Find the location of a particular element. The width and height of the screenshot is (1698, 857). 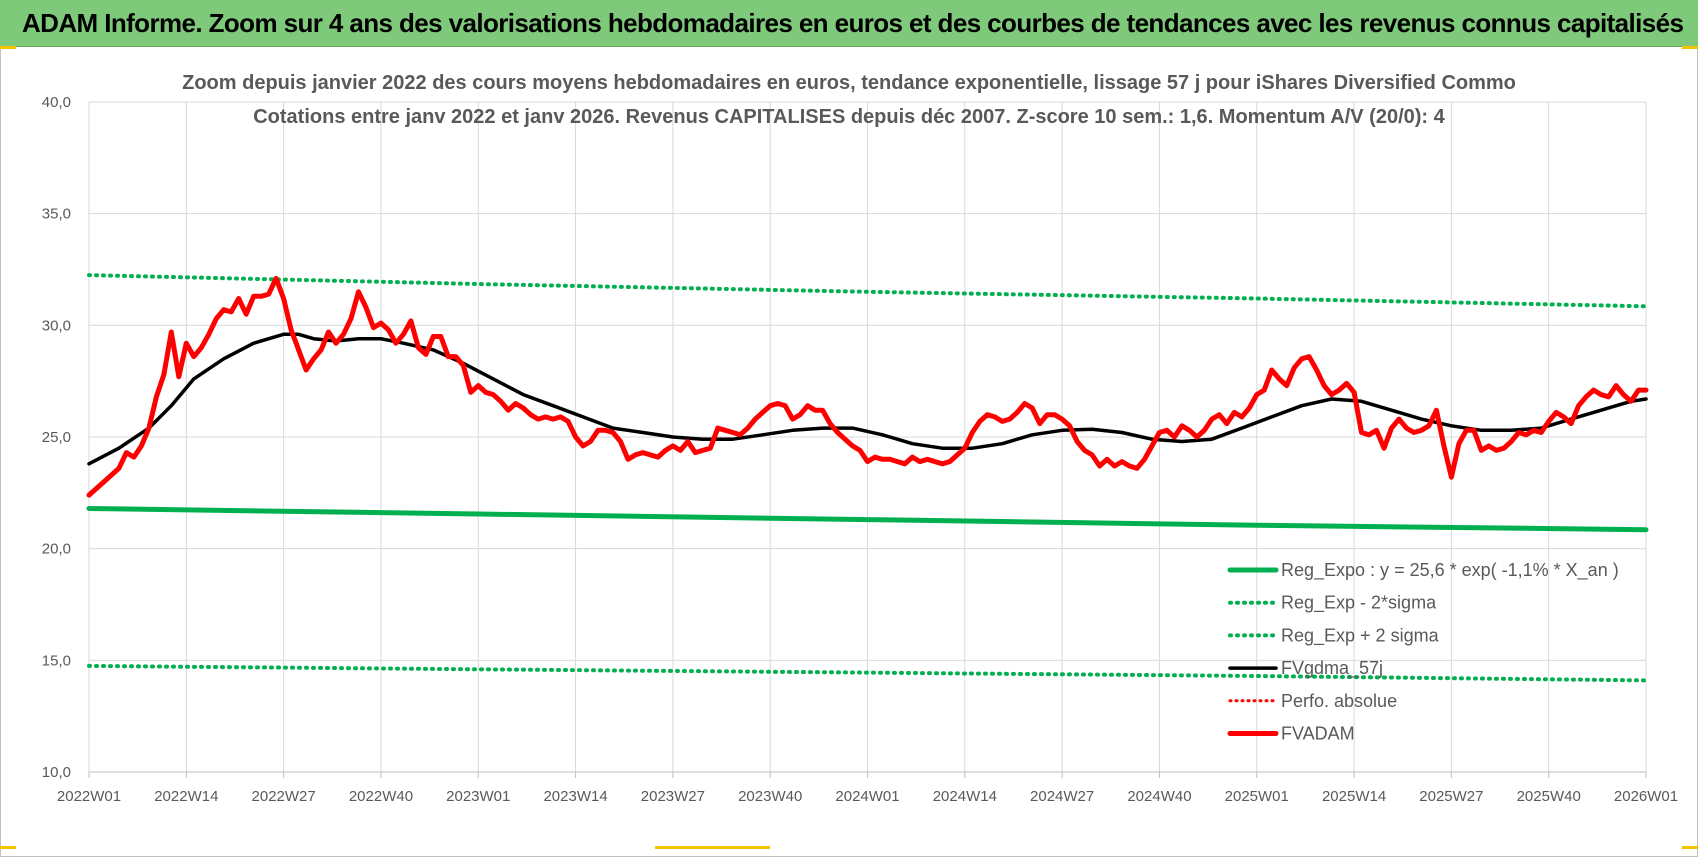

x-tick-label: 2026W01 is located at coordinates (1646, 796).